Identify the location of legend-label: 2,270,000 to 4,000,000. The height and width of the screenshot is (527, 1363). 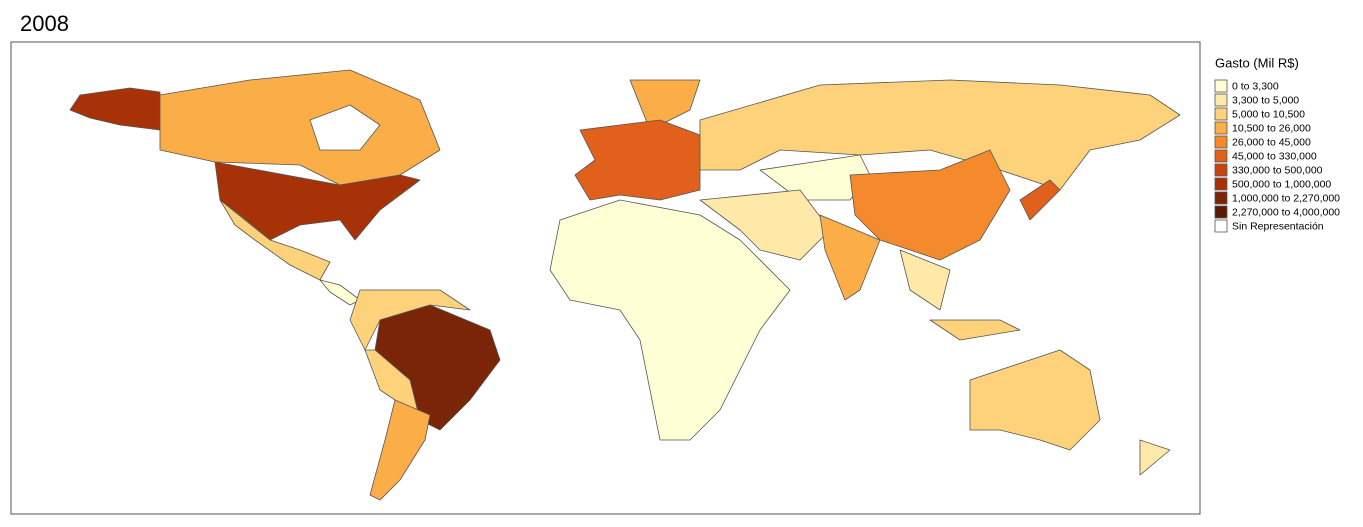
(1286, 212).